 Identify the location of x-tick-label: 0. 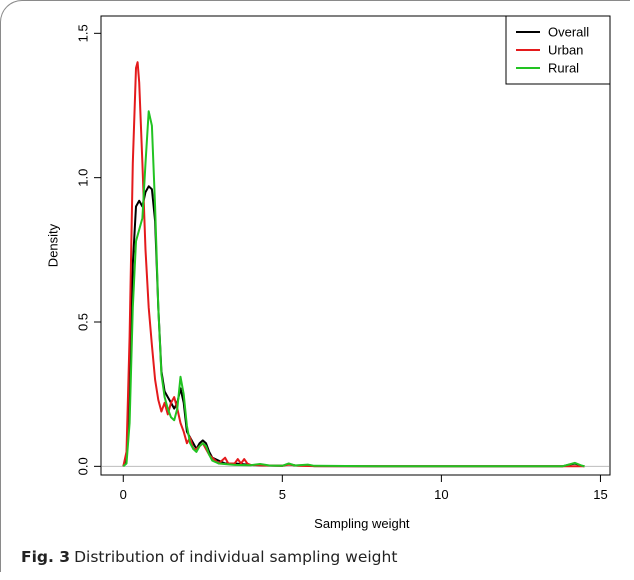
(123, 494).